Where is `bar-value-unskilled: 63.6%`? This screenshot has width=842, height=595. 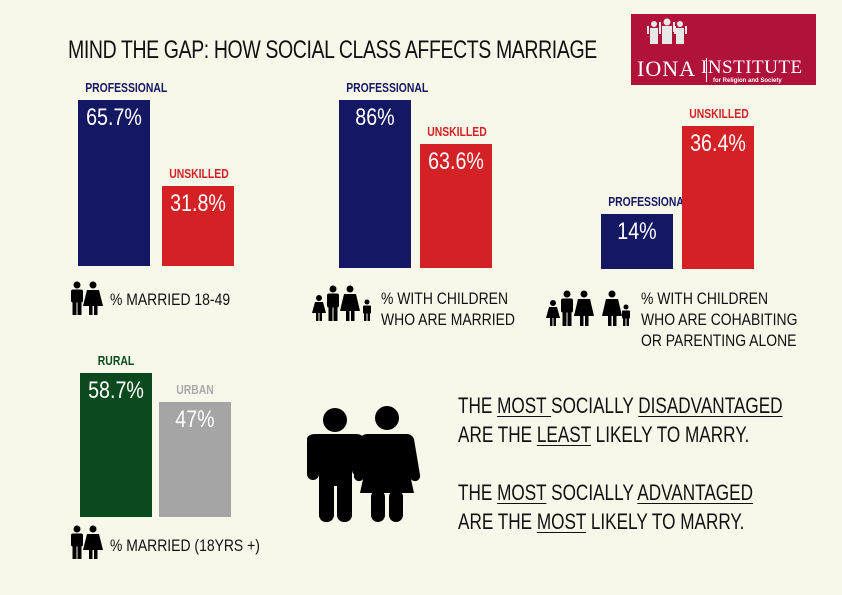 bar-value-unskilled: 63.6% is located at coordinates (456, 161).